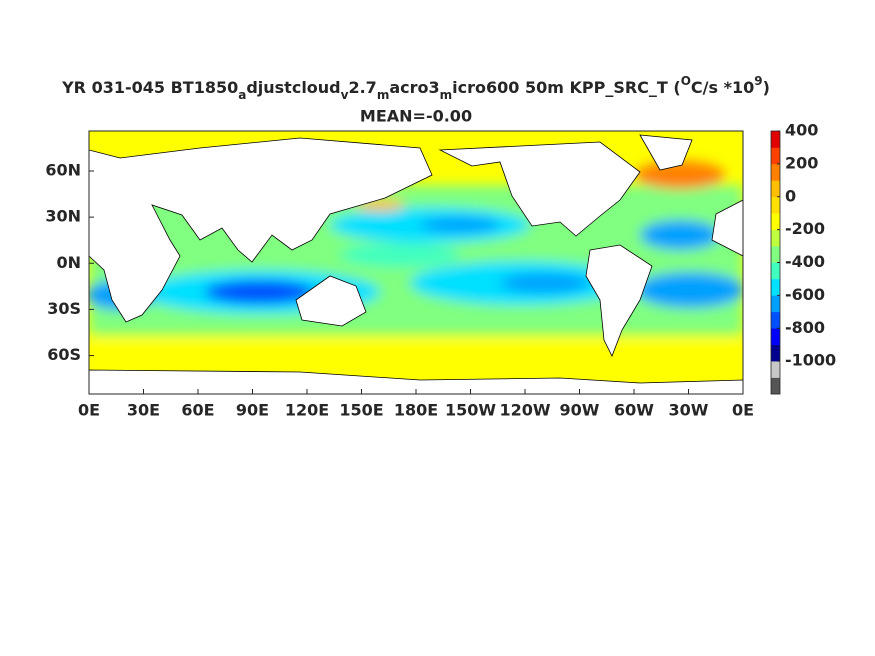 The image size is (875, 656). Describe the element at coordinates (64, 308) in the screenshot. I see `y-tick-label: 30S` at that location.